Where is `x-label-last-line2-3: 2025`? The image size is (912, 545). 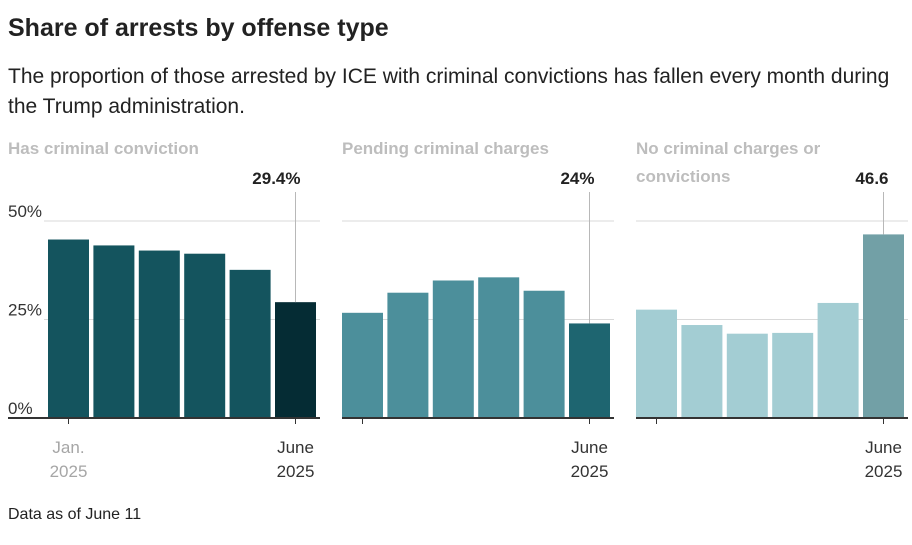 x-label-last-line2-3: 2025 is located at coordinates (884, 471).